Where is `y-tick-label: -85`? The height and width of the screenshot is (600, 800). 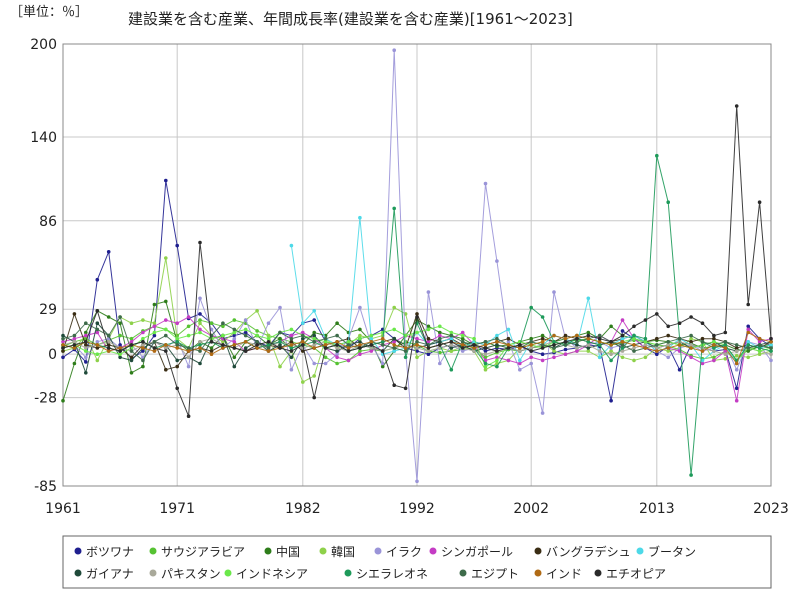 y-tick-label: -85 is located at coordinates (45, 487).